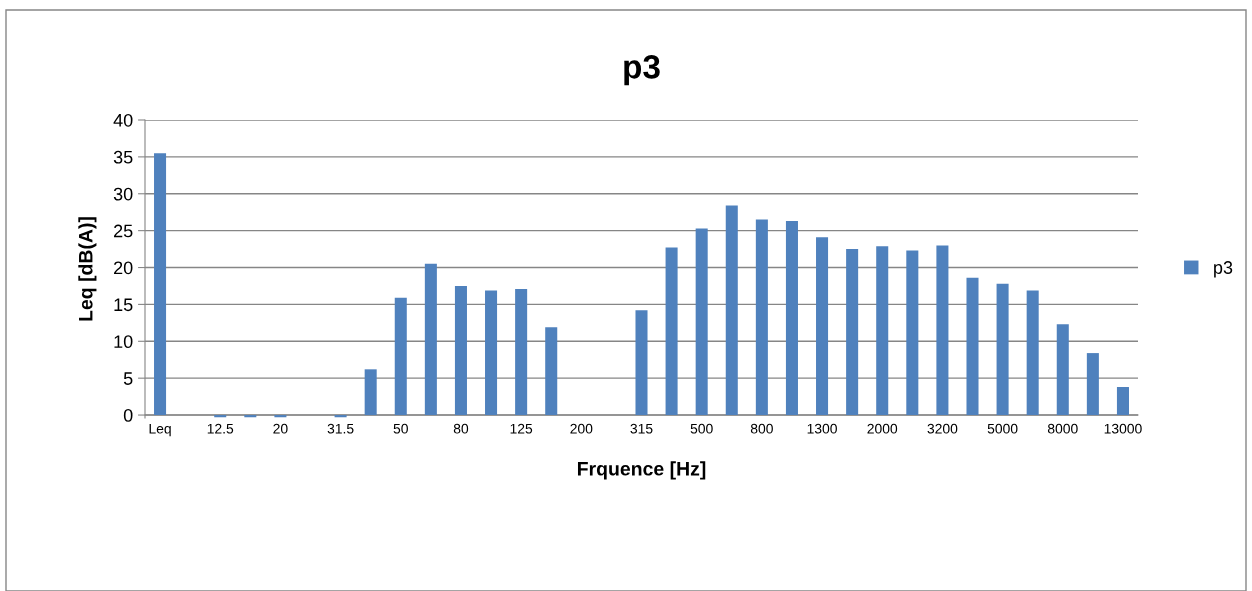 The width and height of the screenshot is (1252, 591). I want to click on x-tick-label: Leq, so click(160, 430).